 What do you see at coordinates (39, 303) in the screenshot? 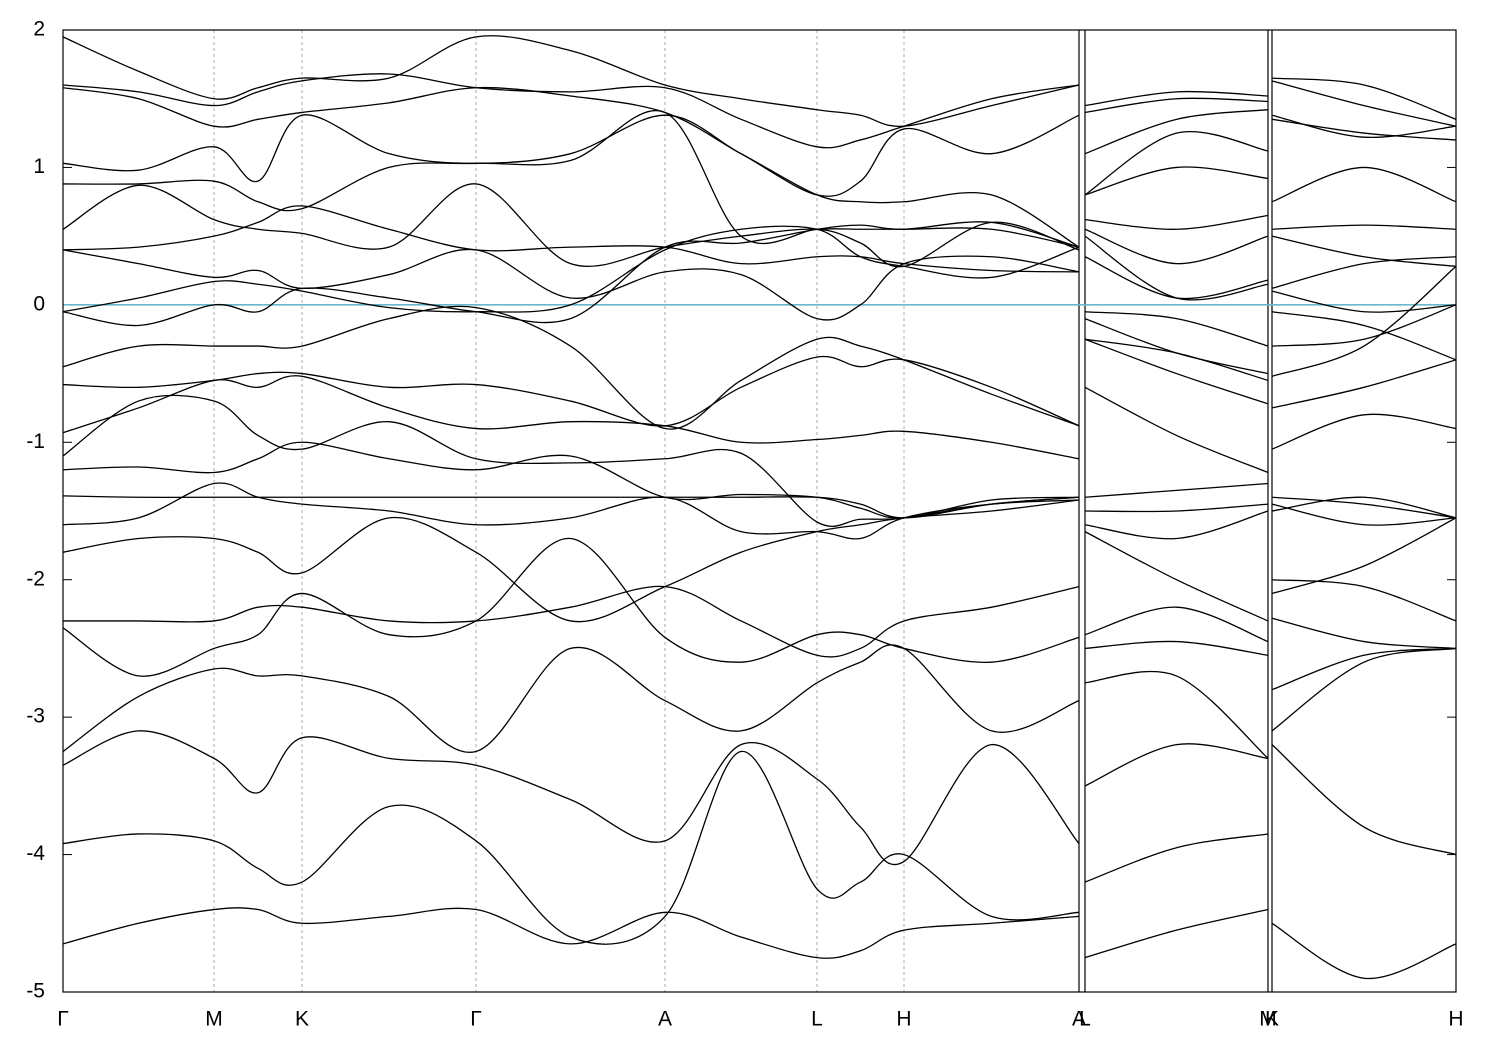
I see `y-tick-label: 0` at bounding box center [39, 303].